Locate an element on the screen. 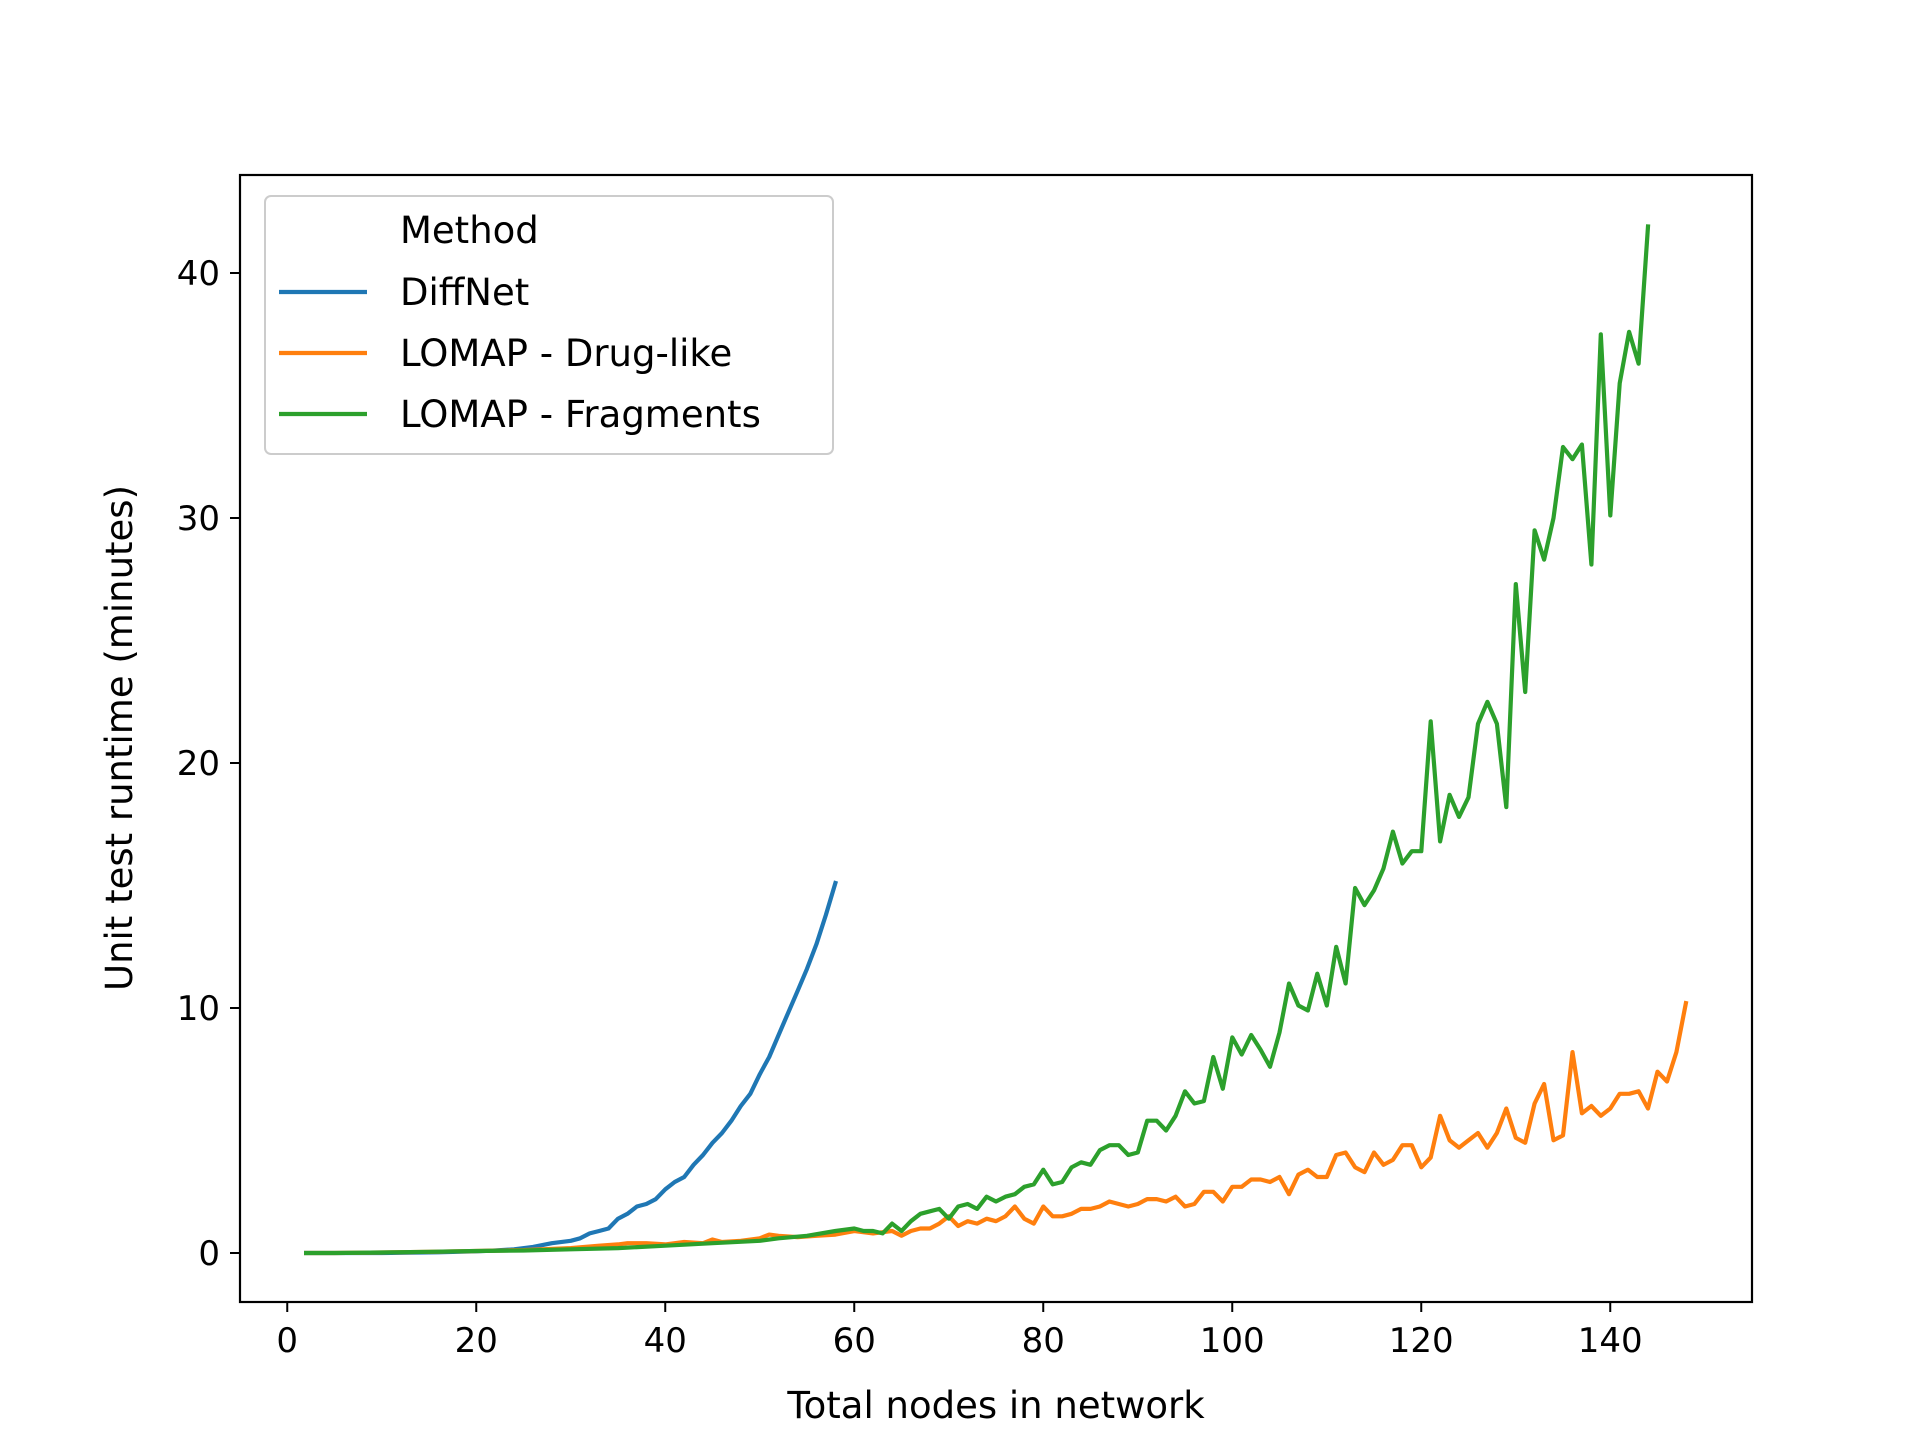  legend-title: Method is located at coordinates (469, 230).